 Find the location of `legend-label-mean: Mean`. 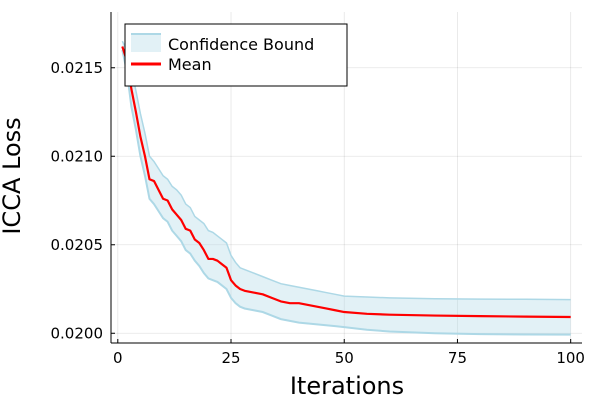

legend-label-mean: Mean is located at coordinates (190, 64).